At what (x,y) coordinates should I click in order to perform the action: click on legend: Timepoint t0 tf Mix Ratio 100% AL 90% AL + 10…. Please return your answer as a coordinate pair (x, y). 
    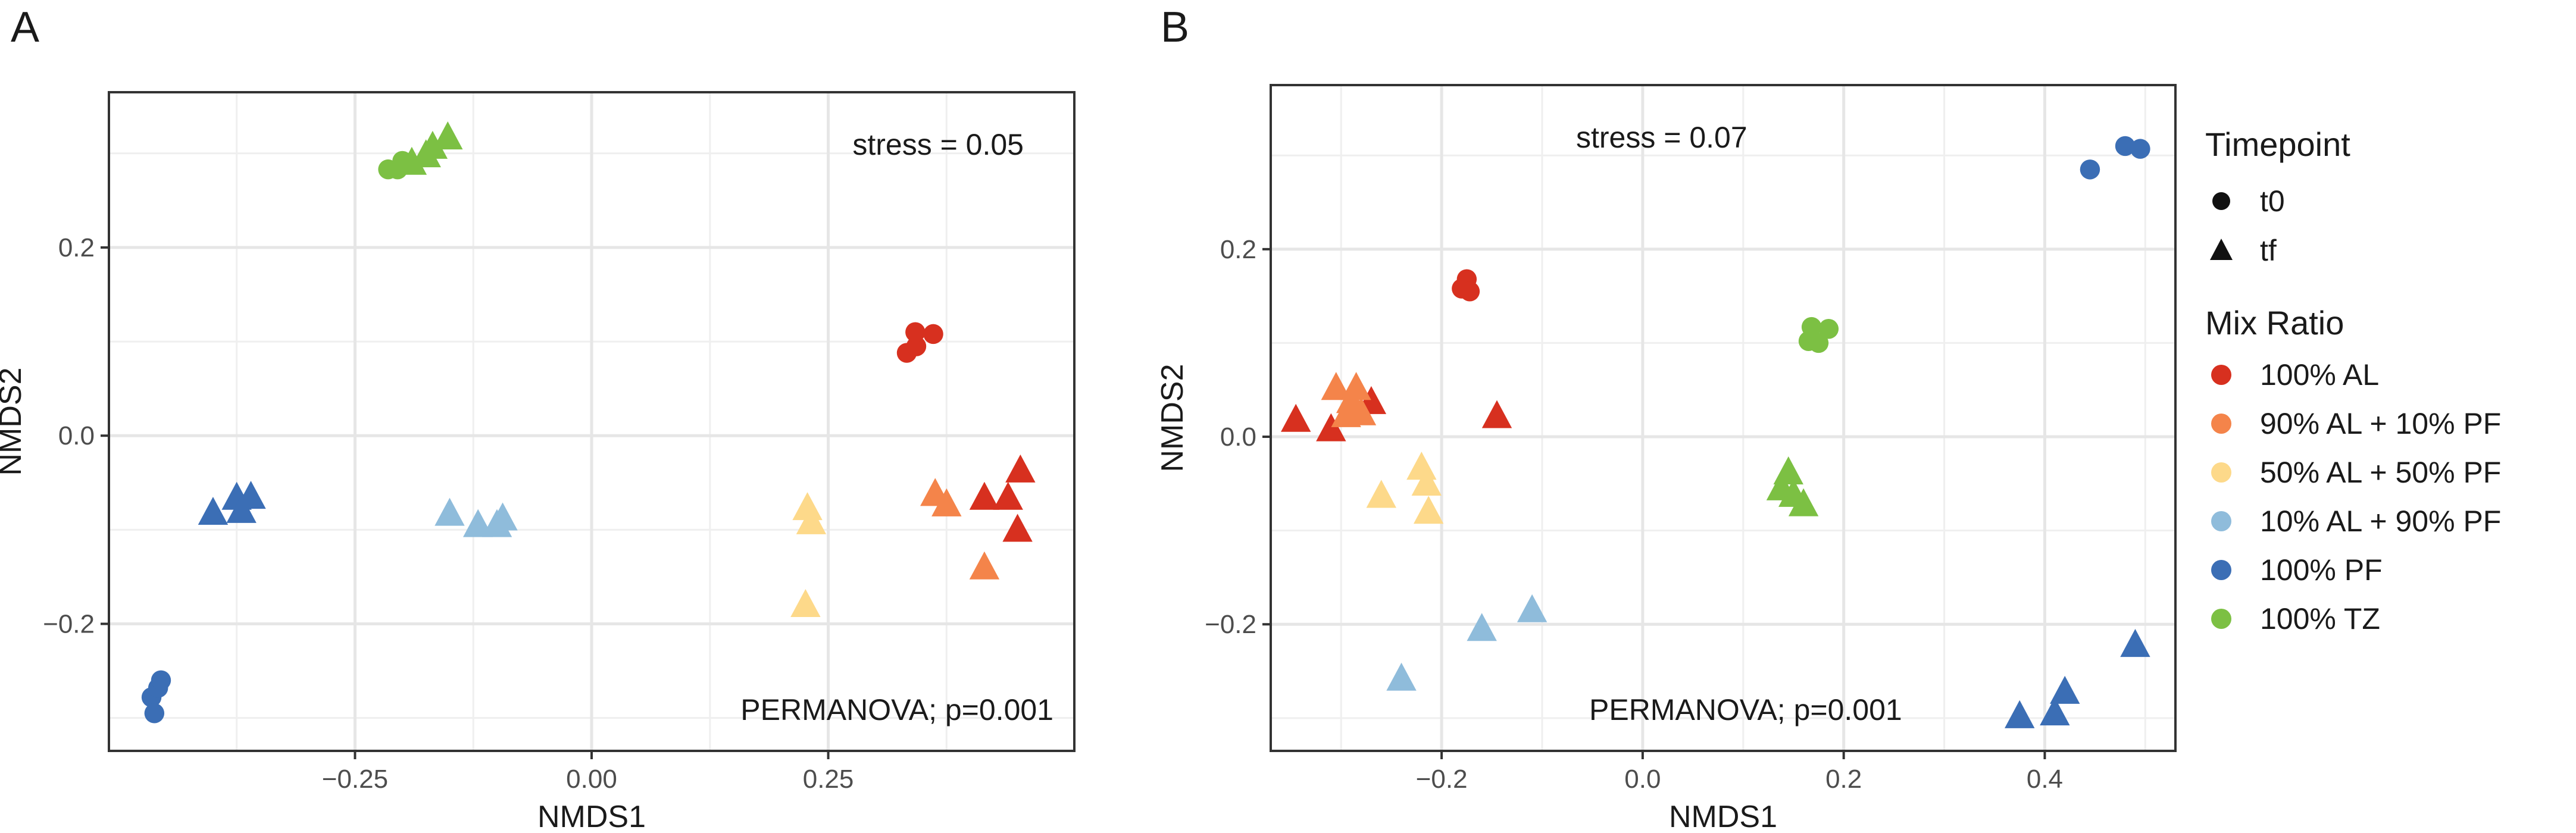
    Looking at the image, I should click on (2353, 380).